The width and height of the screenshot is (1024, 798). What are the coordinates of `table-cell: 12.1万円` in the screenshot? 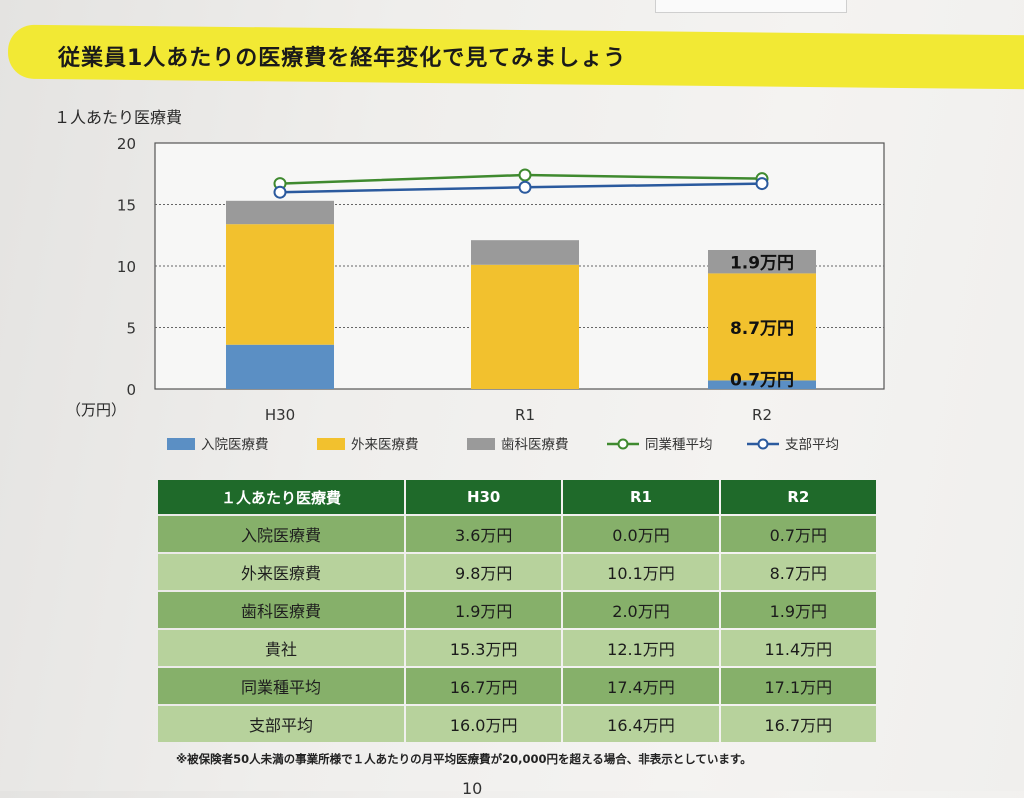 It's located at (641, 648).